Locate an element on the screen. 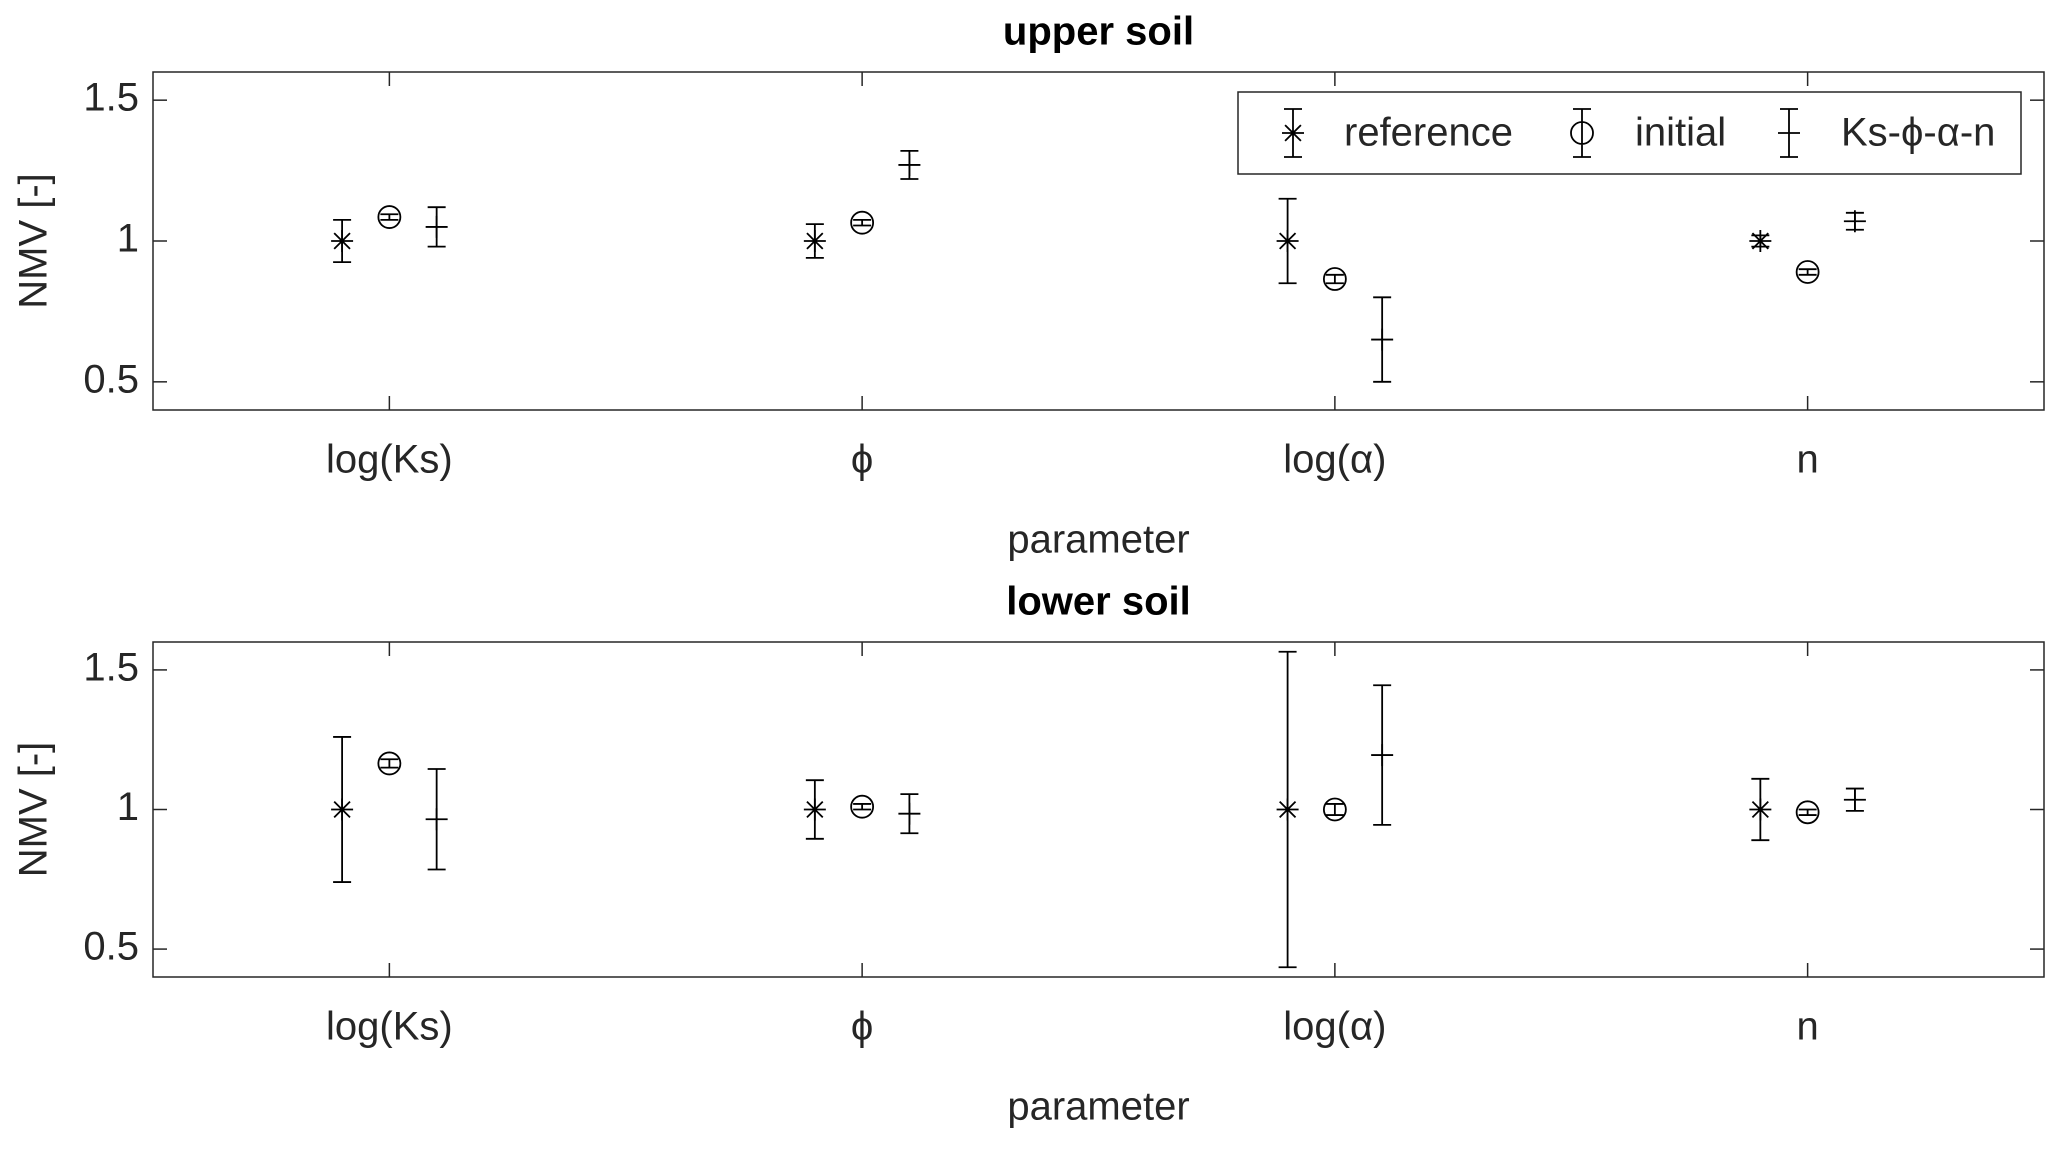  legend: reference initial Ks-ϕ-α-n is located at coordinates (1629, 133).